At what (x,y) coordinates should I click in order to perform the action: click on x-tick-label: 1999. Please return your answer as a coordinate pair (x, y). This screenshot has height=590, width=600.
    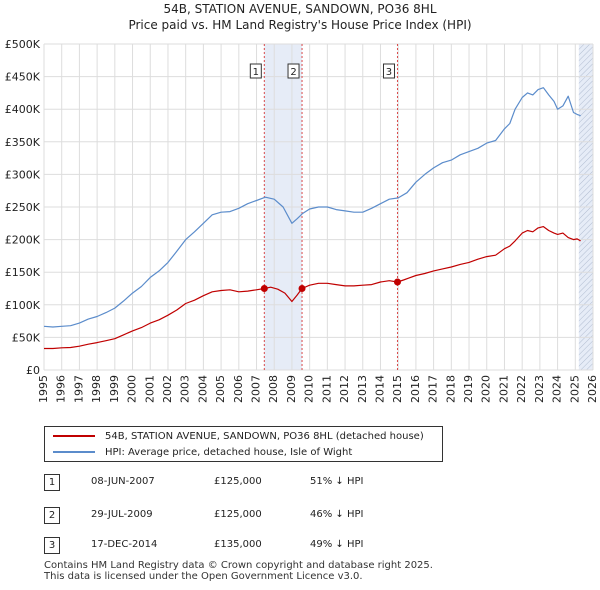
    Looking at the image, I should click on (114, 389).